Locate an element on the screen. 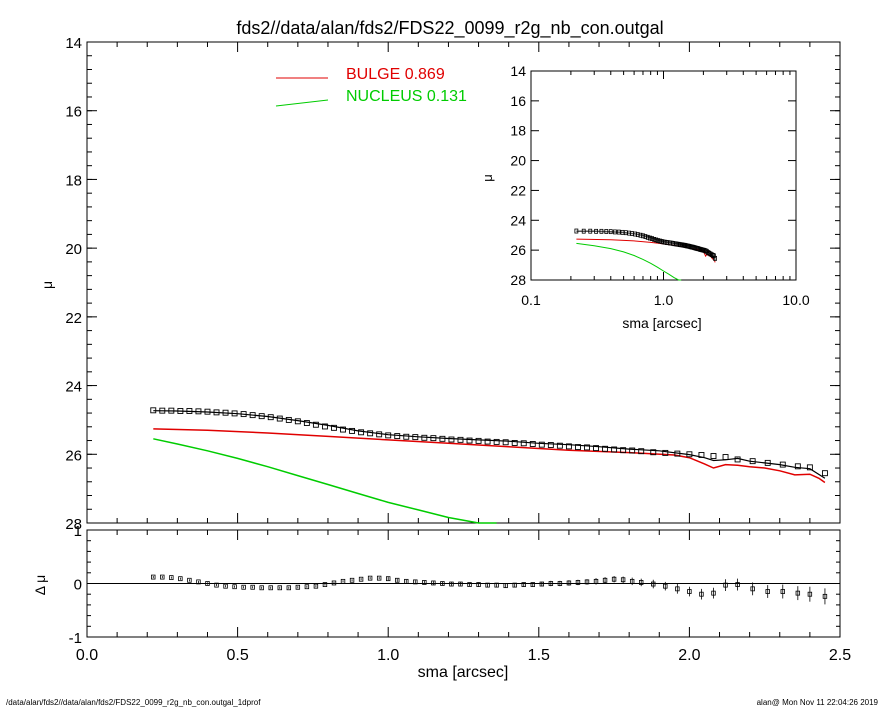 This screenshot has width=885, height=708. x-tick-label: 2.5 is located at coordinates (840, 655).